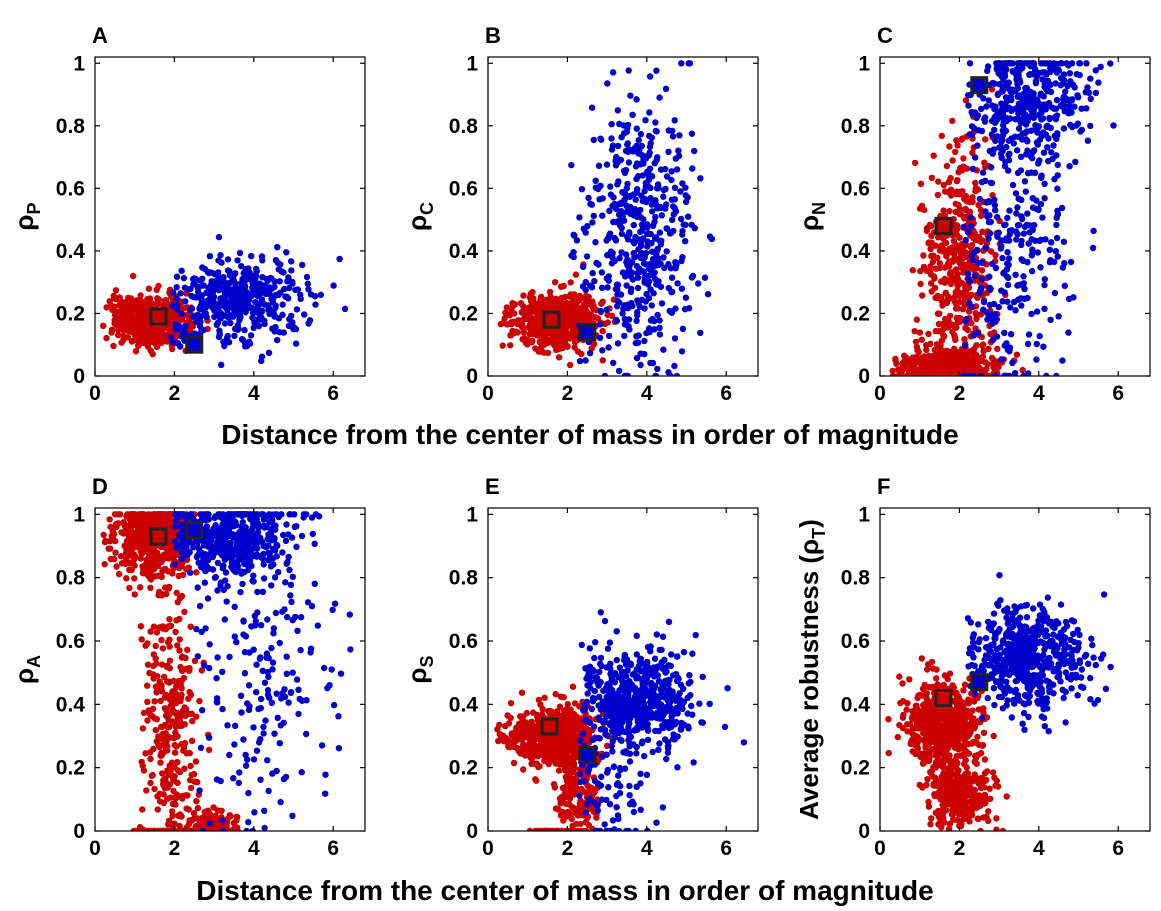 The image size is (1161, 911). I want to click on x-tick-label: 0, so click(880, 393).